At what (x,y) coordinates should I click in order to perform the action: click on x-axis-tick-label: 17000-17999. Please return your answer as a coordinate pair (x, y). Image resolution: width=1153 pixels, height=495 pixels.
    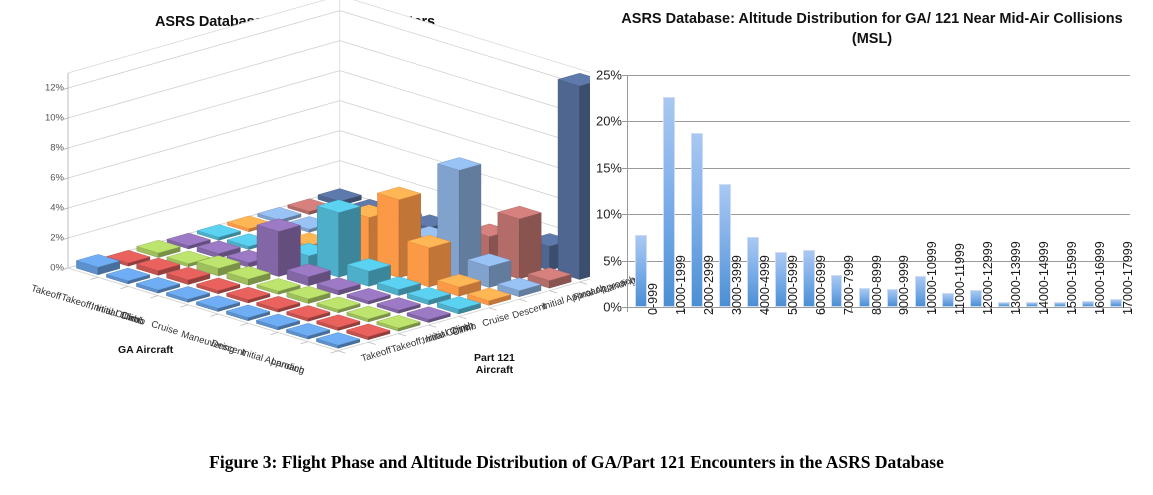
    Looking at the image, I should click on (1128, 278).